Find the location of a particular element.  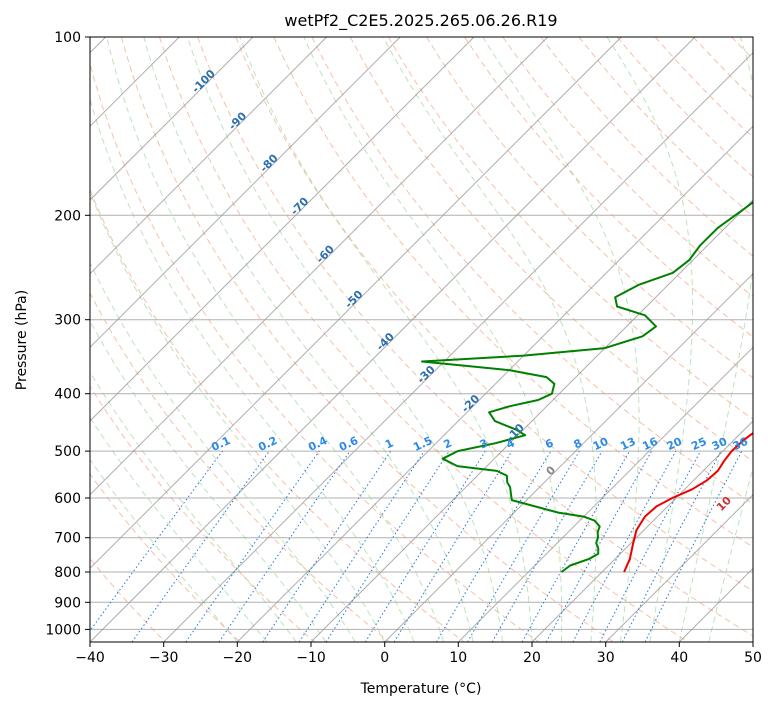

mixing-ratio-label: 16 is located at coordinates (650, 444).